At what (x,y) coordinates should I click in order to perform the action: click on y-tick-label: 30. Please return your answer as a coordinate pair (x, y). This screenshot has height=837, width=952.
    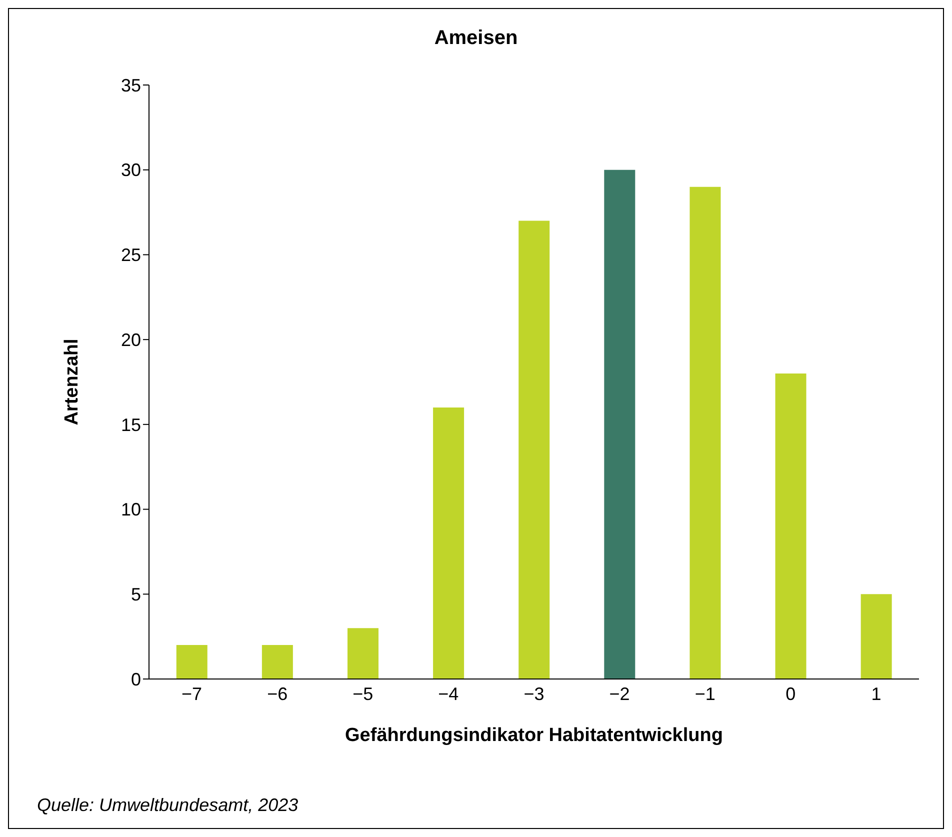
    Looking at the image, I should click on (130, 170).